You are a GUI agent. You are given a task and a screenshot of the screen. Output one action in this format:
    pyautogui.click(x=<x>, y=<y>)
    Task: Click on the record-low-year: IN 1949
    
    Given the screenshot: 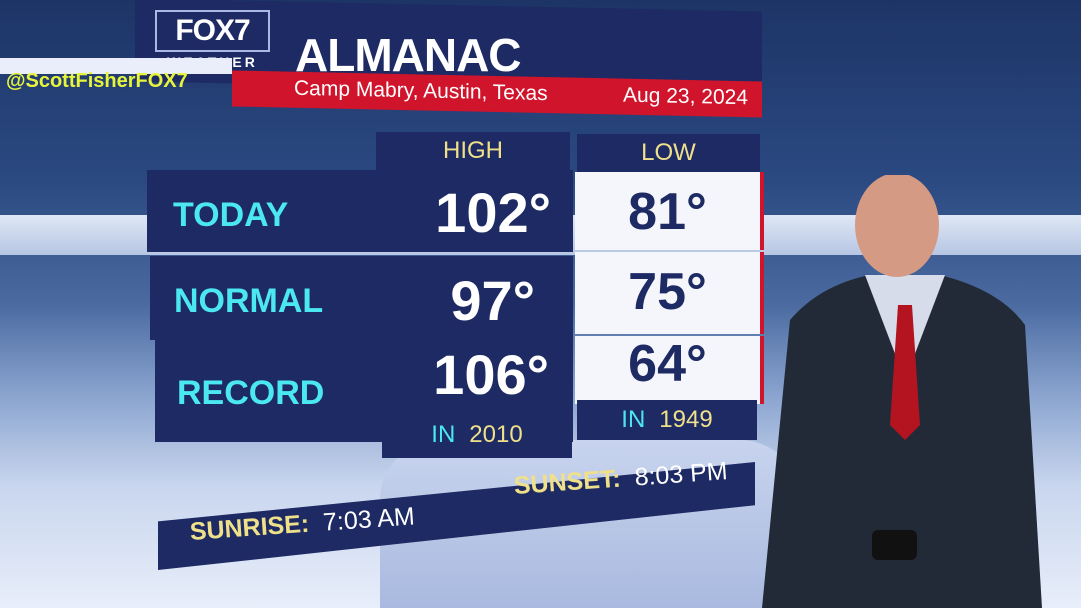 What is the action you would take?
    pyautogui.click(x=667, y=420)
    